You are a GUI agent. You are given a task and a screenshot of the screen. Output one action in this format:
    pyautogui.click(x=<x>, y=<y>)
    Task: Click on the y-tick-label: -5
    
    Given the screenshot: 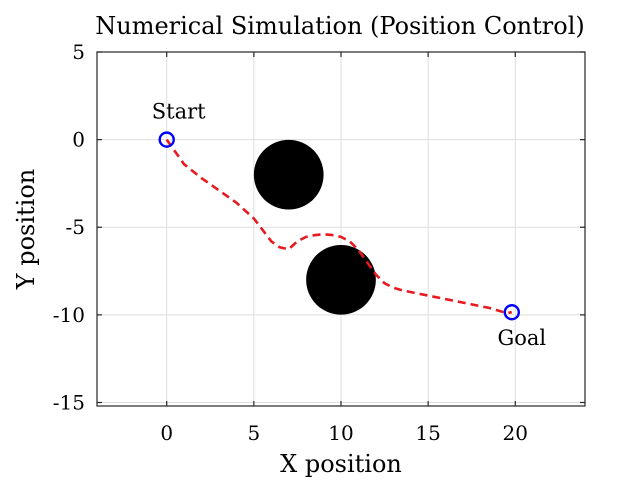 What is the action you would take?
    pyautogui.click(x=75, y=227)
    